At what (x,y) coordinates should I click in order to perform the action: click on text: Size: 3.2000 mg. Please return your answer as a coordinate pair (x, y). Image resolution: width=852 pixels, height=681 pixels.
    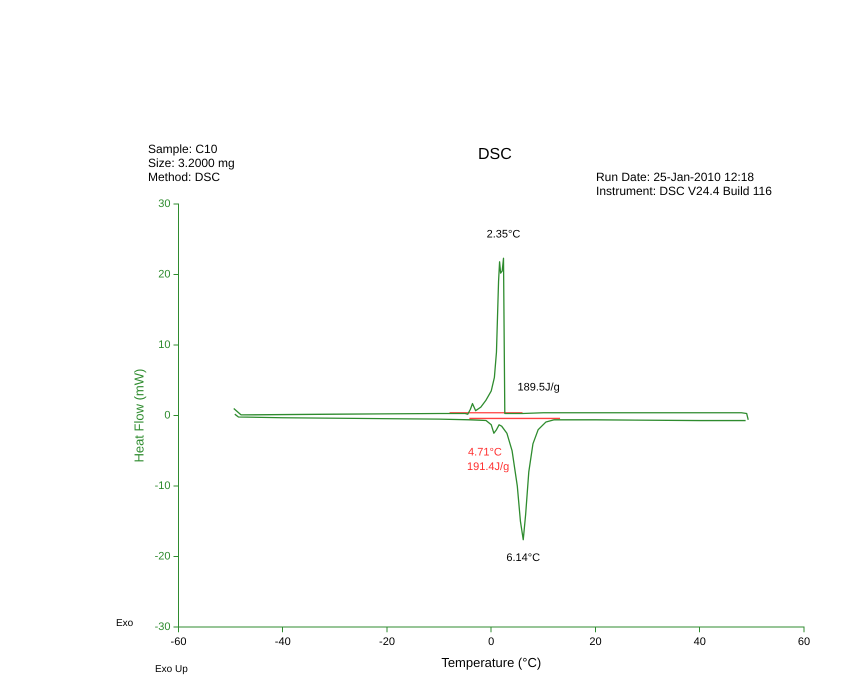
    Looking at the image, I should click on (191, 163).